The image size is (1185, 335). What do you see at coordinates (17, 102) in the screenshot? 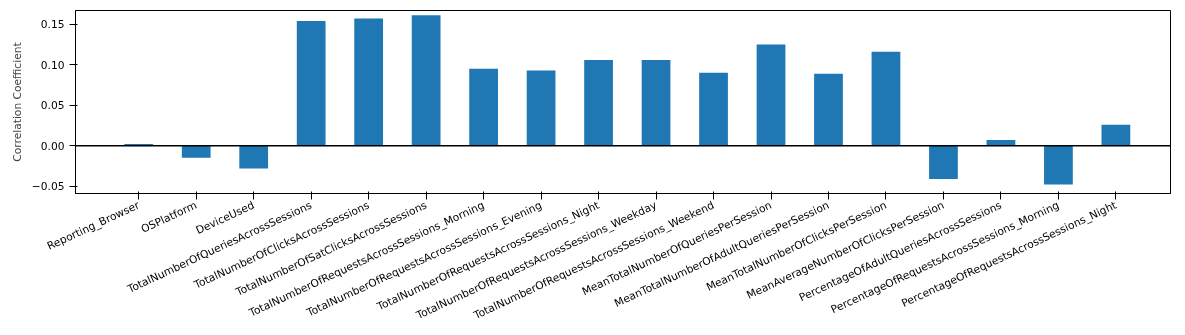
I see `y-axis-title: Correlation Coefficient` at bounding box center [17, 102].